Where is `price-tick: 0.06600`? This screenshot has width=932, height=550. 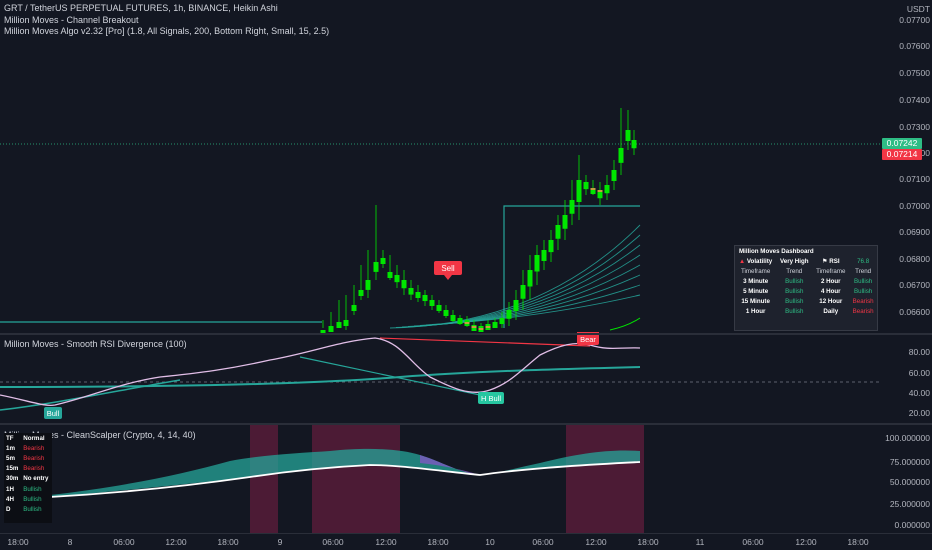
price-tick: 0.06600 is located at coordinates (914, 312).